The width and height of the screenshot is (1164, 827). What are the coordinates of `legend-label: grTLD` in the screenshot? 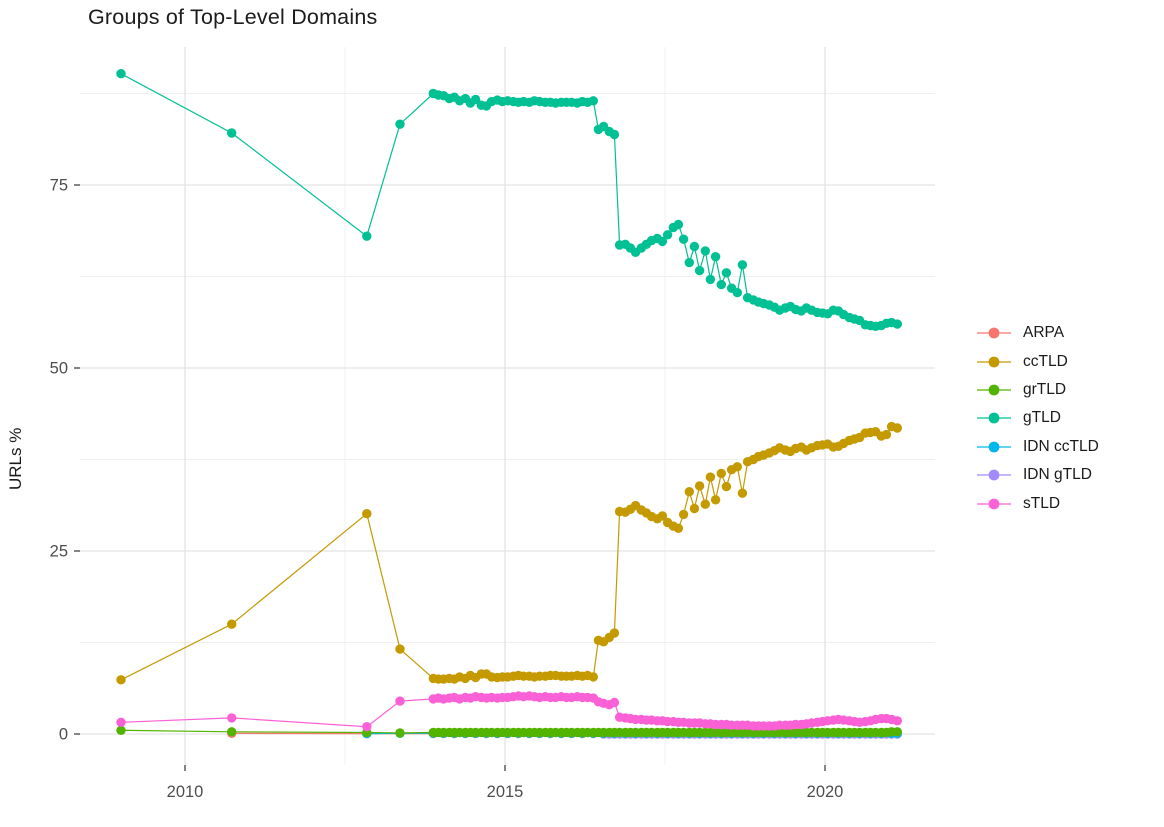 It's located at (1045, 389).